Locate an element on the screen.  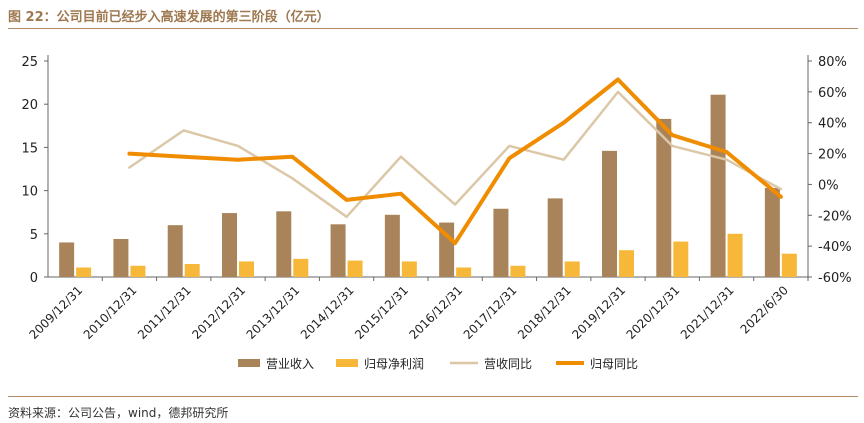
x-tick-label: 2021/12/31 is located at coordinates (707, 312).